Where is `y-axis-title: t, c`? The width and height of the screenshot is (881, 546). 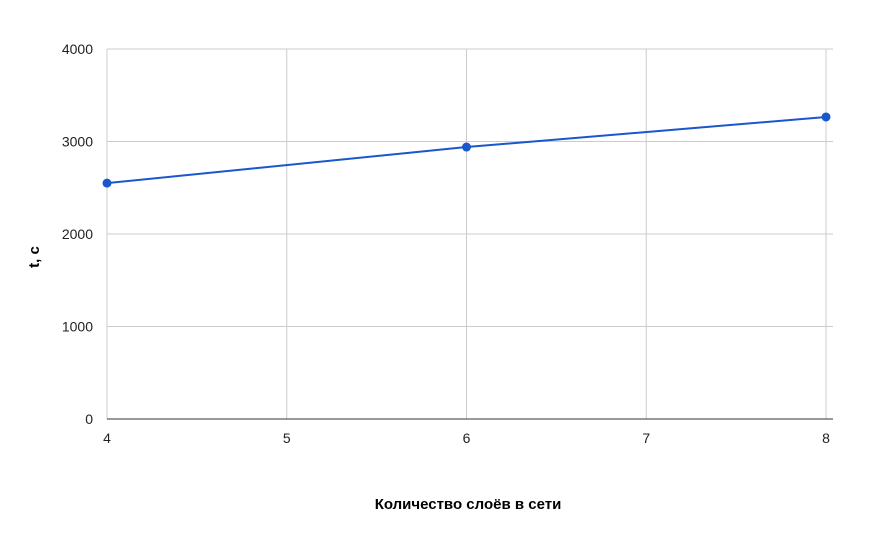 y-axis-title: t, c is located at coordinates (34, 257).